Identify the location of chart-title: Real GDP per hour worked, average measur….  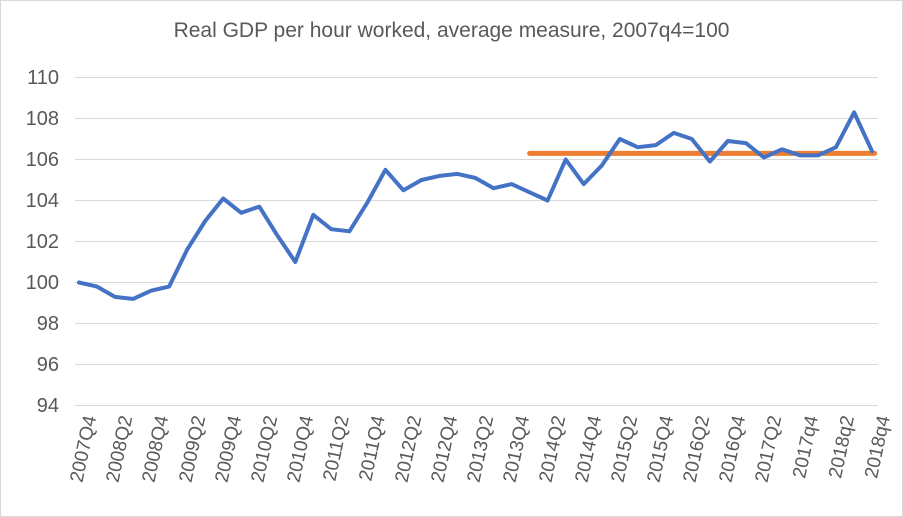
(451, 30).